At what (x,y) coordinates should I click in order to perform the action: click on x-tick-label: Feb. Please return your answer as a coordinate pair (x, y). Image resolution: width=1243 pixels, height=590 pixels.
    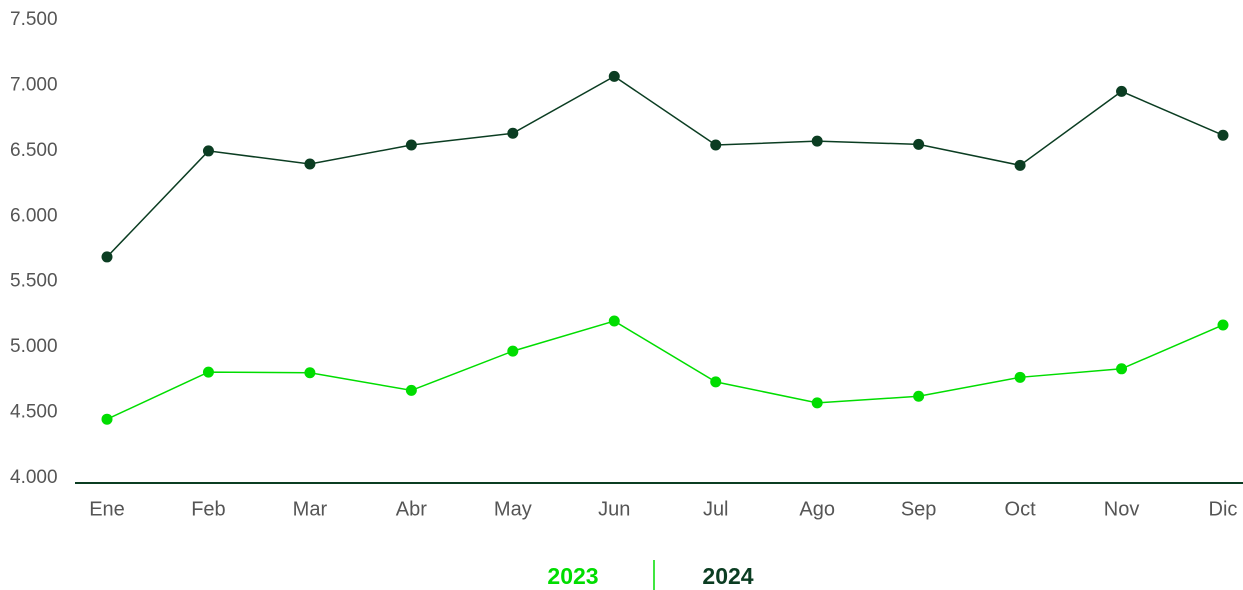
    Looking at the image, I should click on (208, 509).